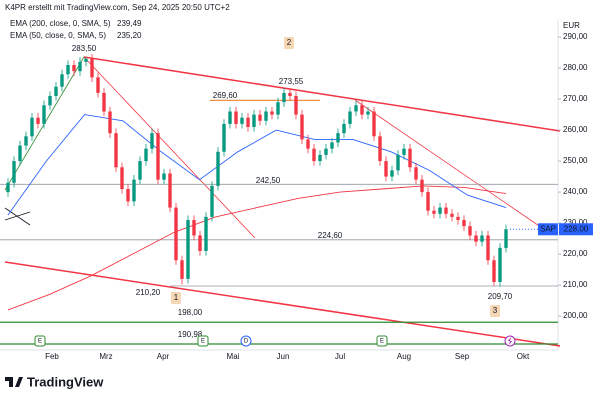 The height and width of the screenshot is (401, 600). Describe the element at coordinates (65, 381) in the screenshot. I see `brand: TradingView` at that location.